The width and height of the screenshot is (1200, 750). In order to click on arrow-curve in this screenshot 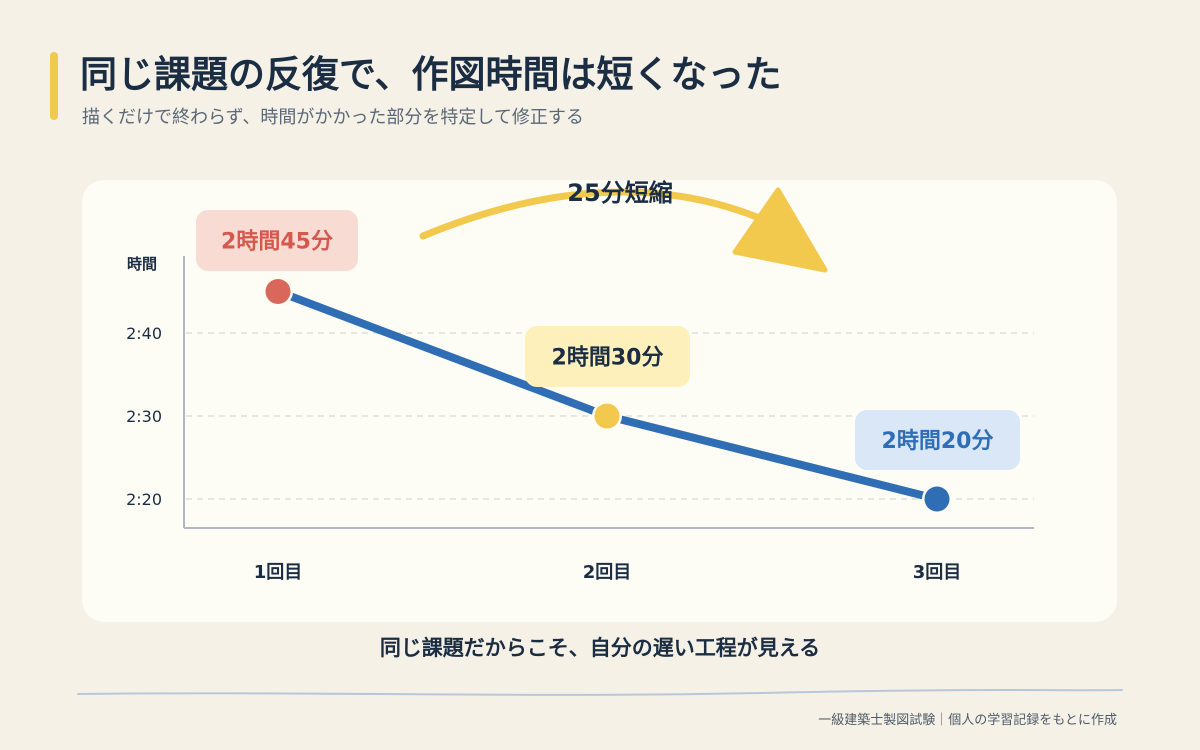, I will do `click(606, 214)`.